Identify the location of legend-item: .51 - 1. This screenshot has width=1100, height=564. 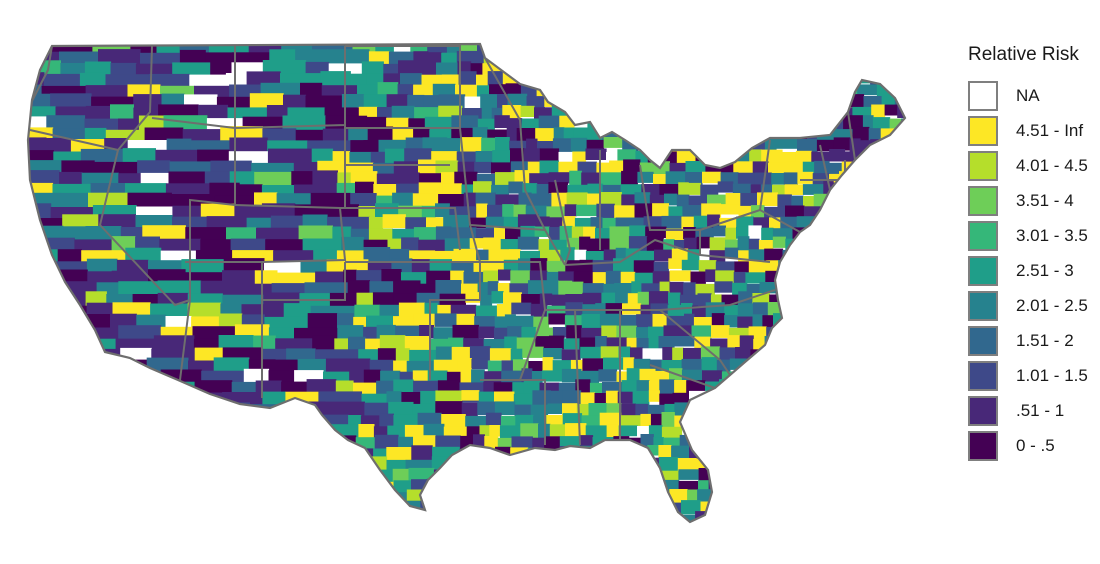
(1033, 410).